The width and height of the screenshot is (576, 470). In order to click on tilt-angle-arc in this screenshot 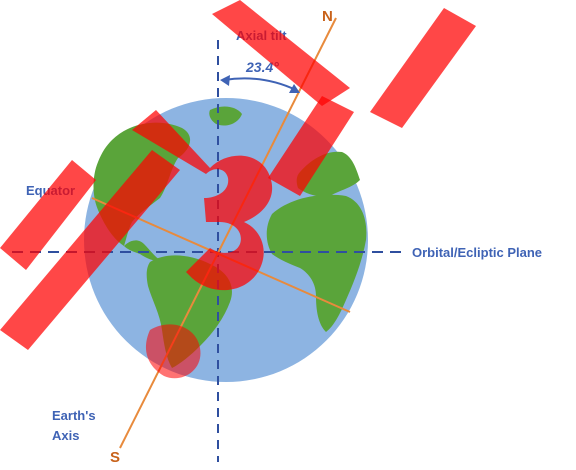, I will do `click(260, 84)`.